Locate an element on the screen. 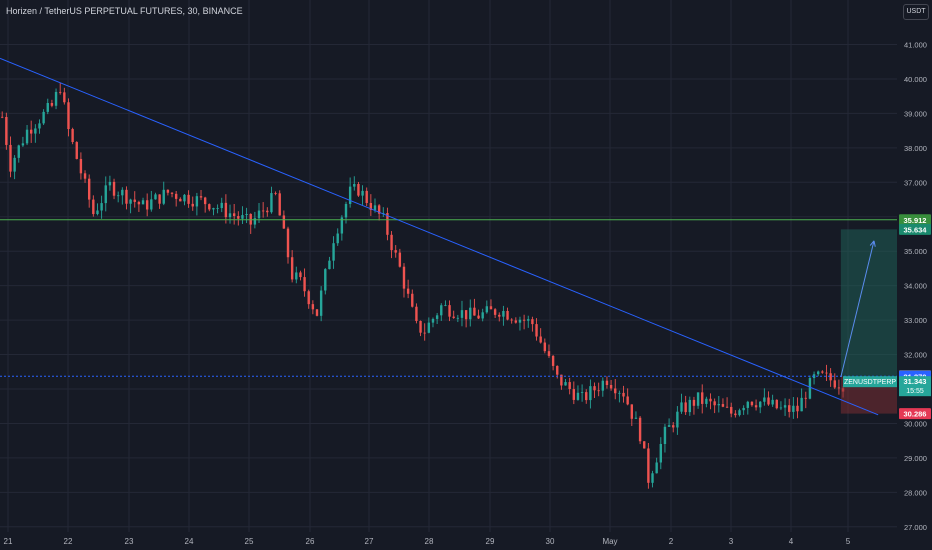 Image resolution: width=932 pixels, height=550 pixels. projection-arrow is located at coordinates (857, 309).